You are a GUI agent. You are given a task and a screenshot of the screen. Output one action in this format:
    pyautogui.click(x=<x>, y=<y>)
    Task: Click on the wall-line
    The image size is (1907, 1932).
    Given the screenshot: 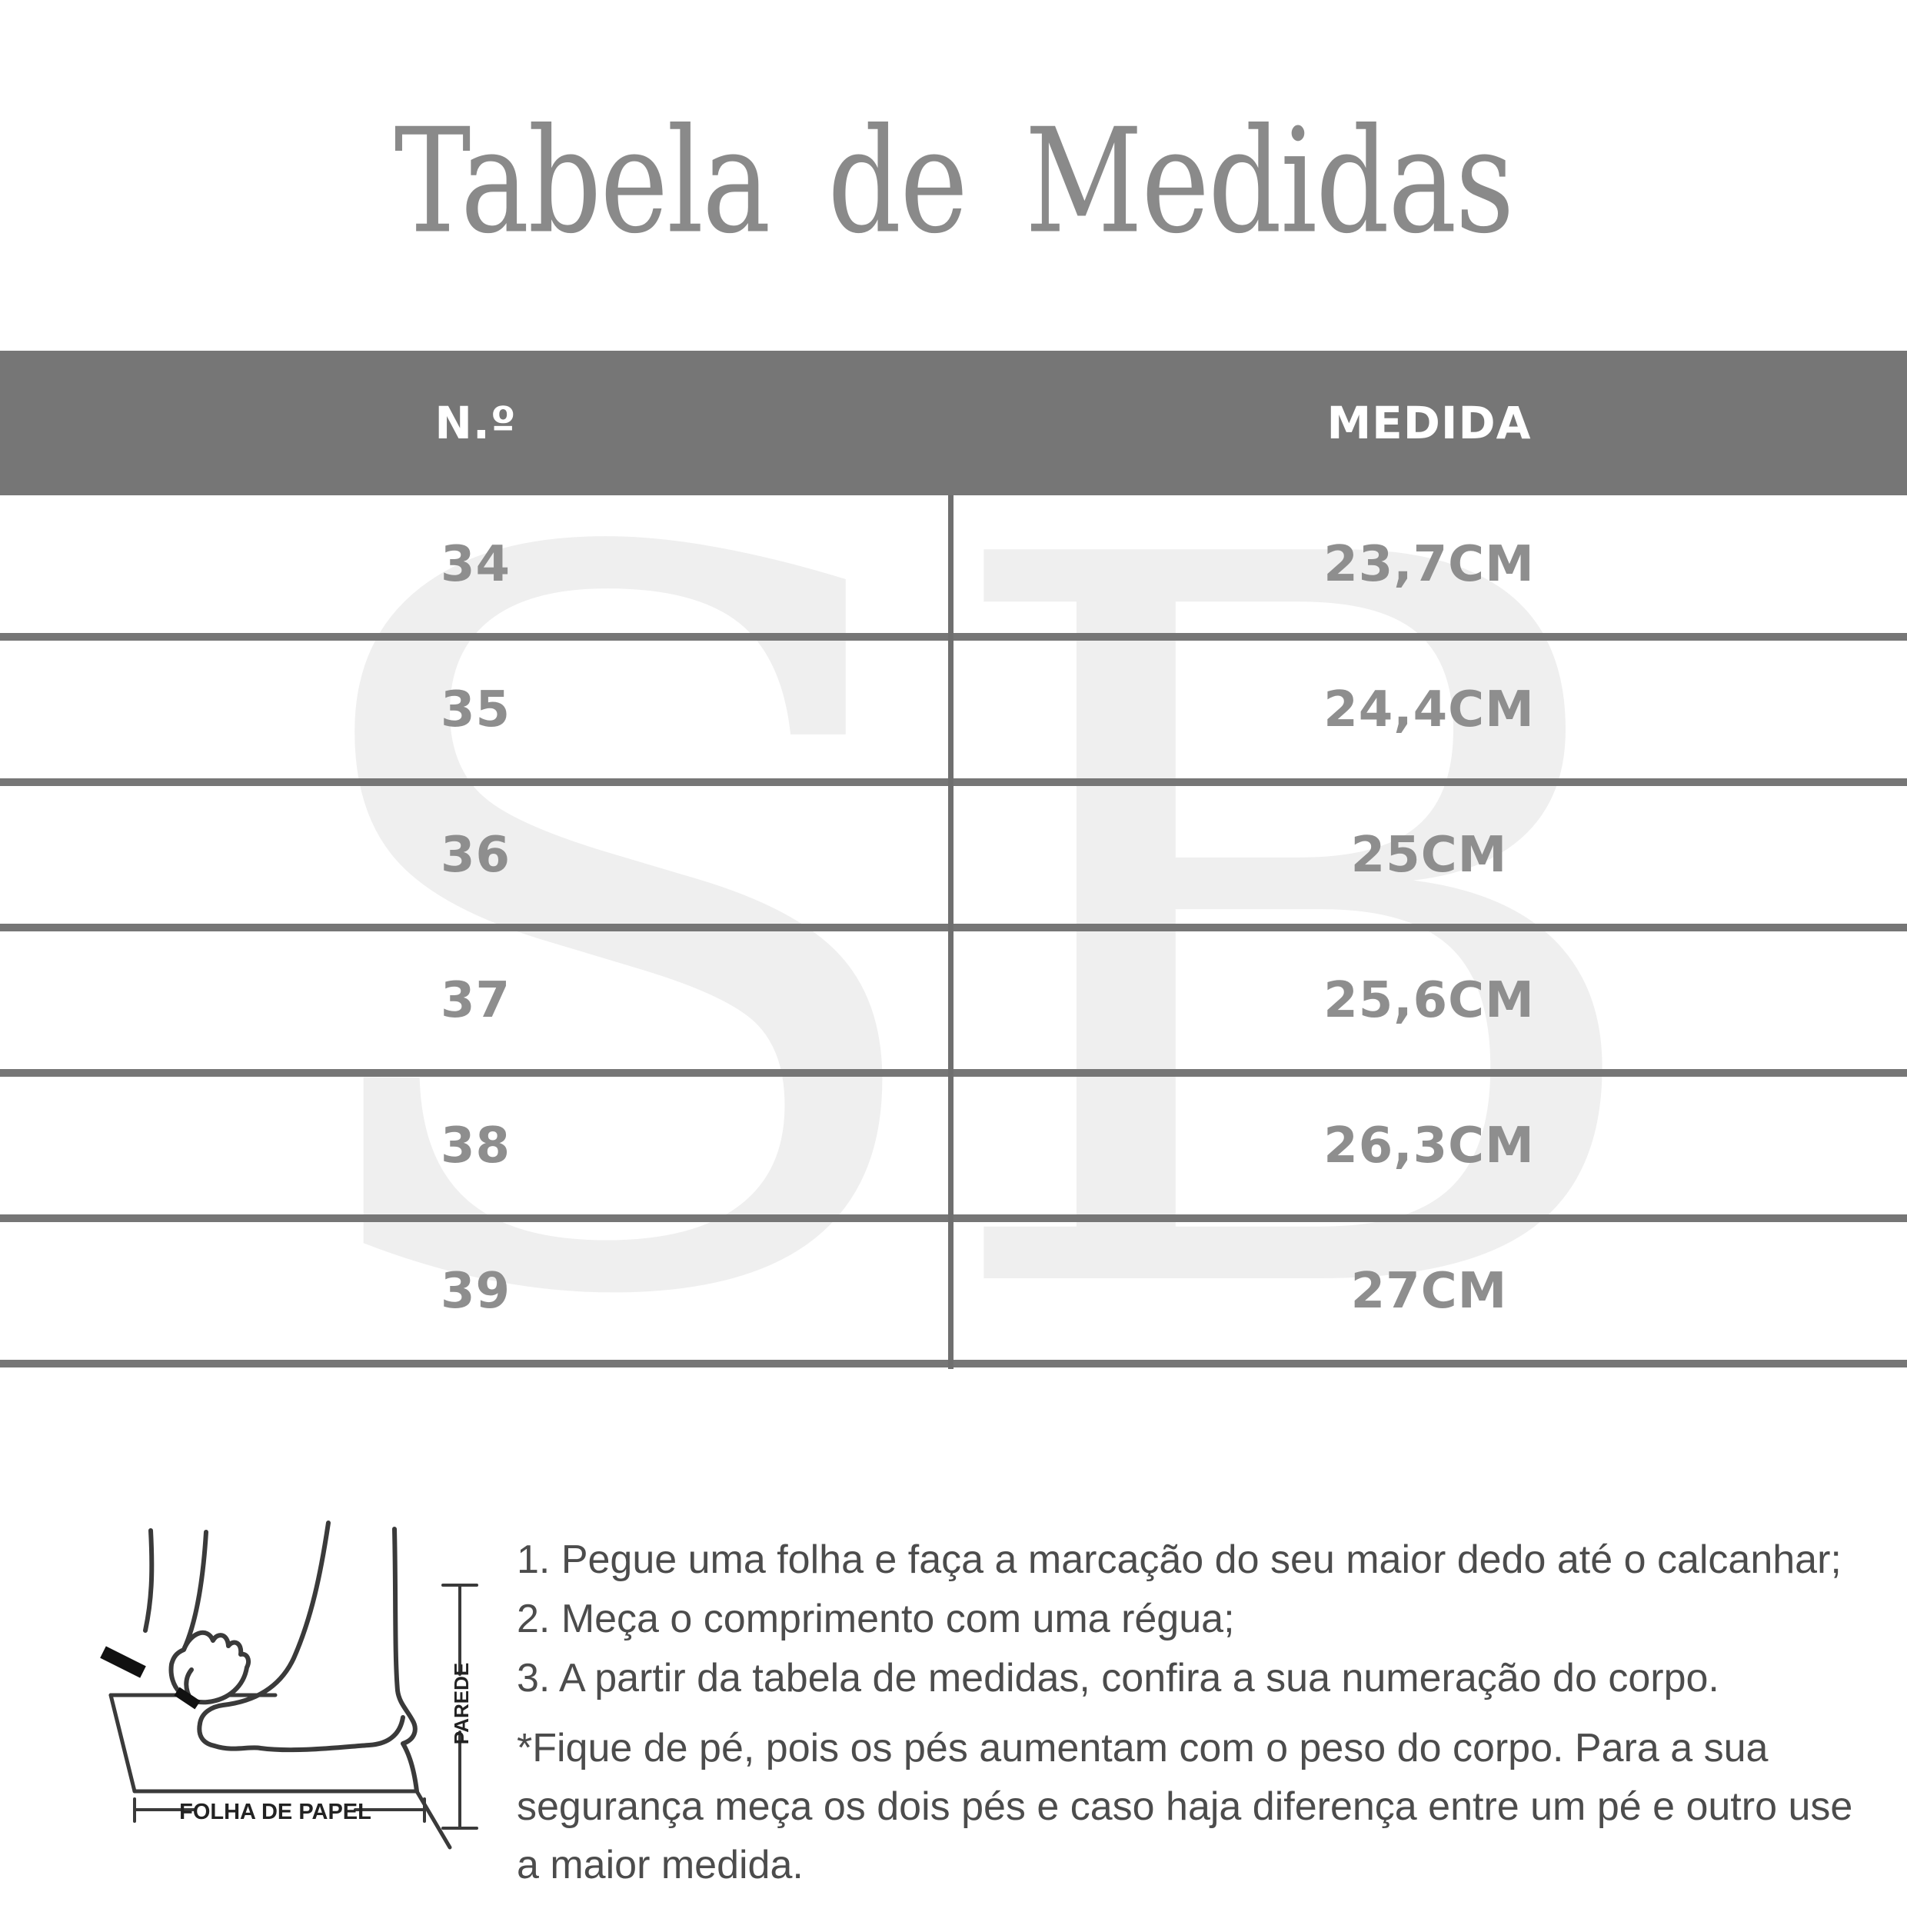 What is the action you would take?
    pyautogui.click(x=433, y=1819)
    